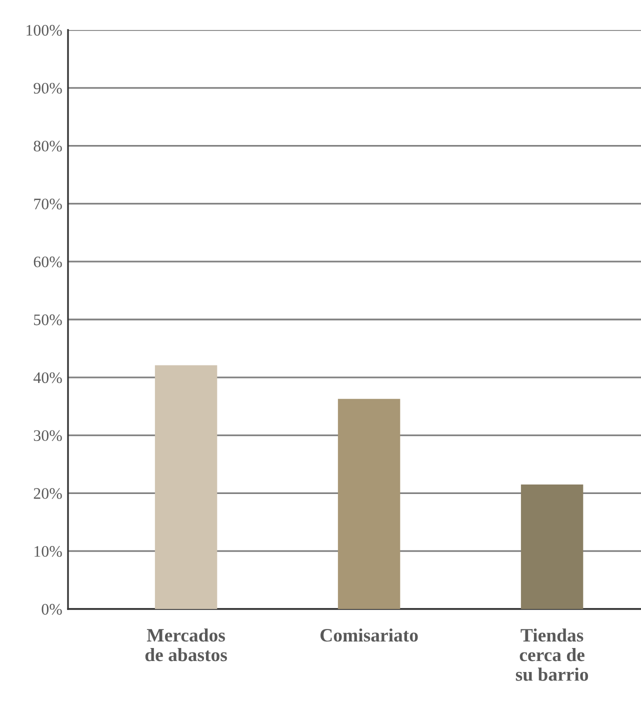  What do you see at coordinates (48, 88) in the screenshot?
I see `y-tick-label: 90%` at bounding box center [48, 88].